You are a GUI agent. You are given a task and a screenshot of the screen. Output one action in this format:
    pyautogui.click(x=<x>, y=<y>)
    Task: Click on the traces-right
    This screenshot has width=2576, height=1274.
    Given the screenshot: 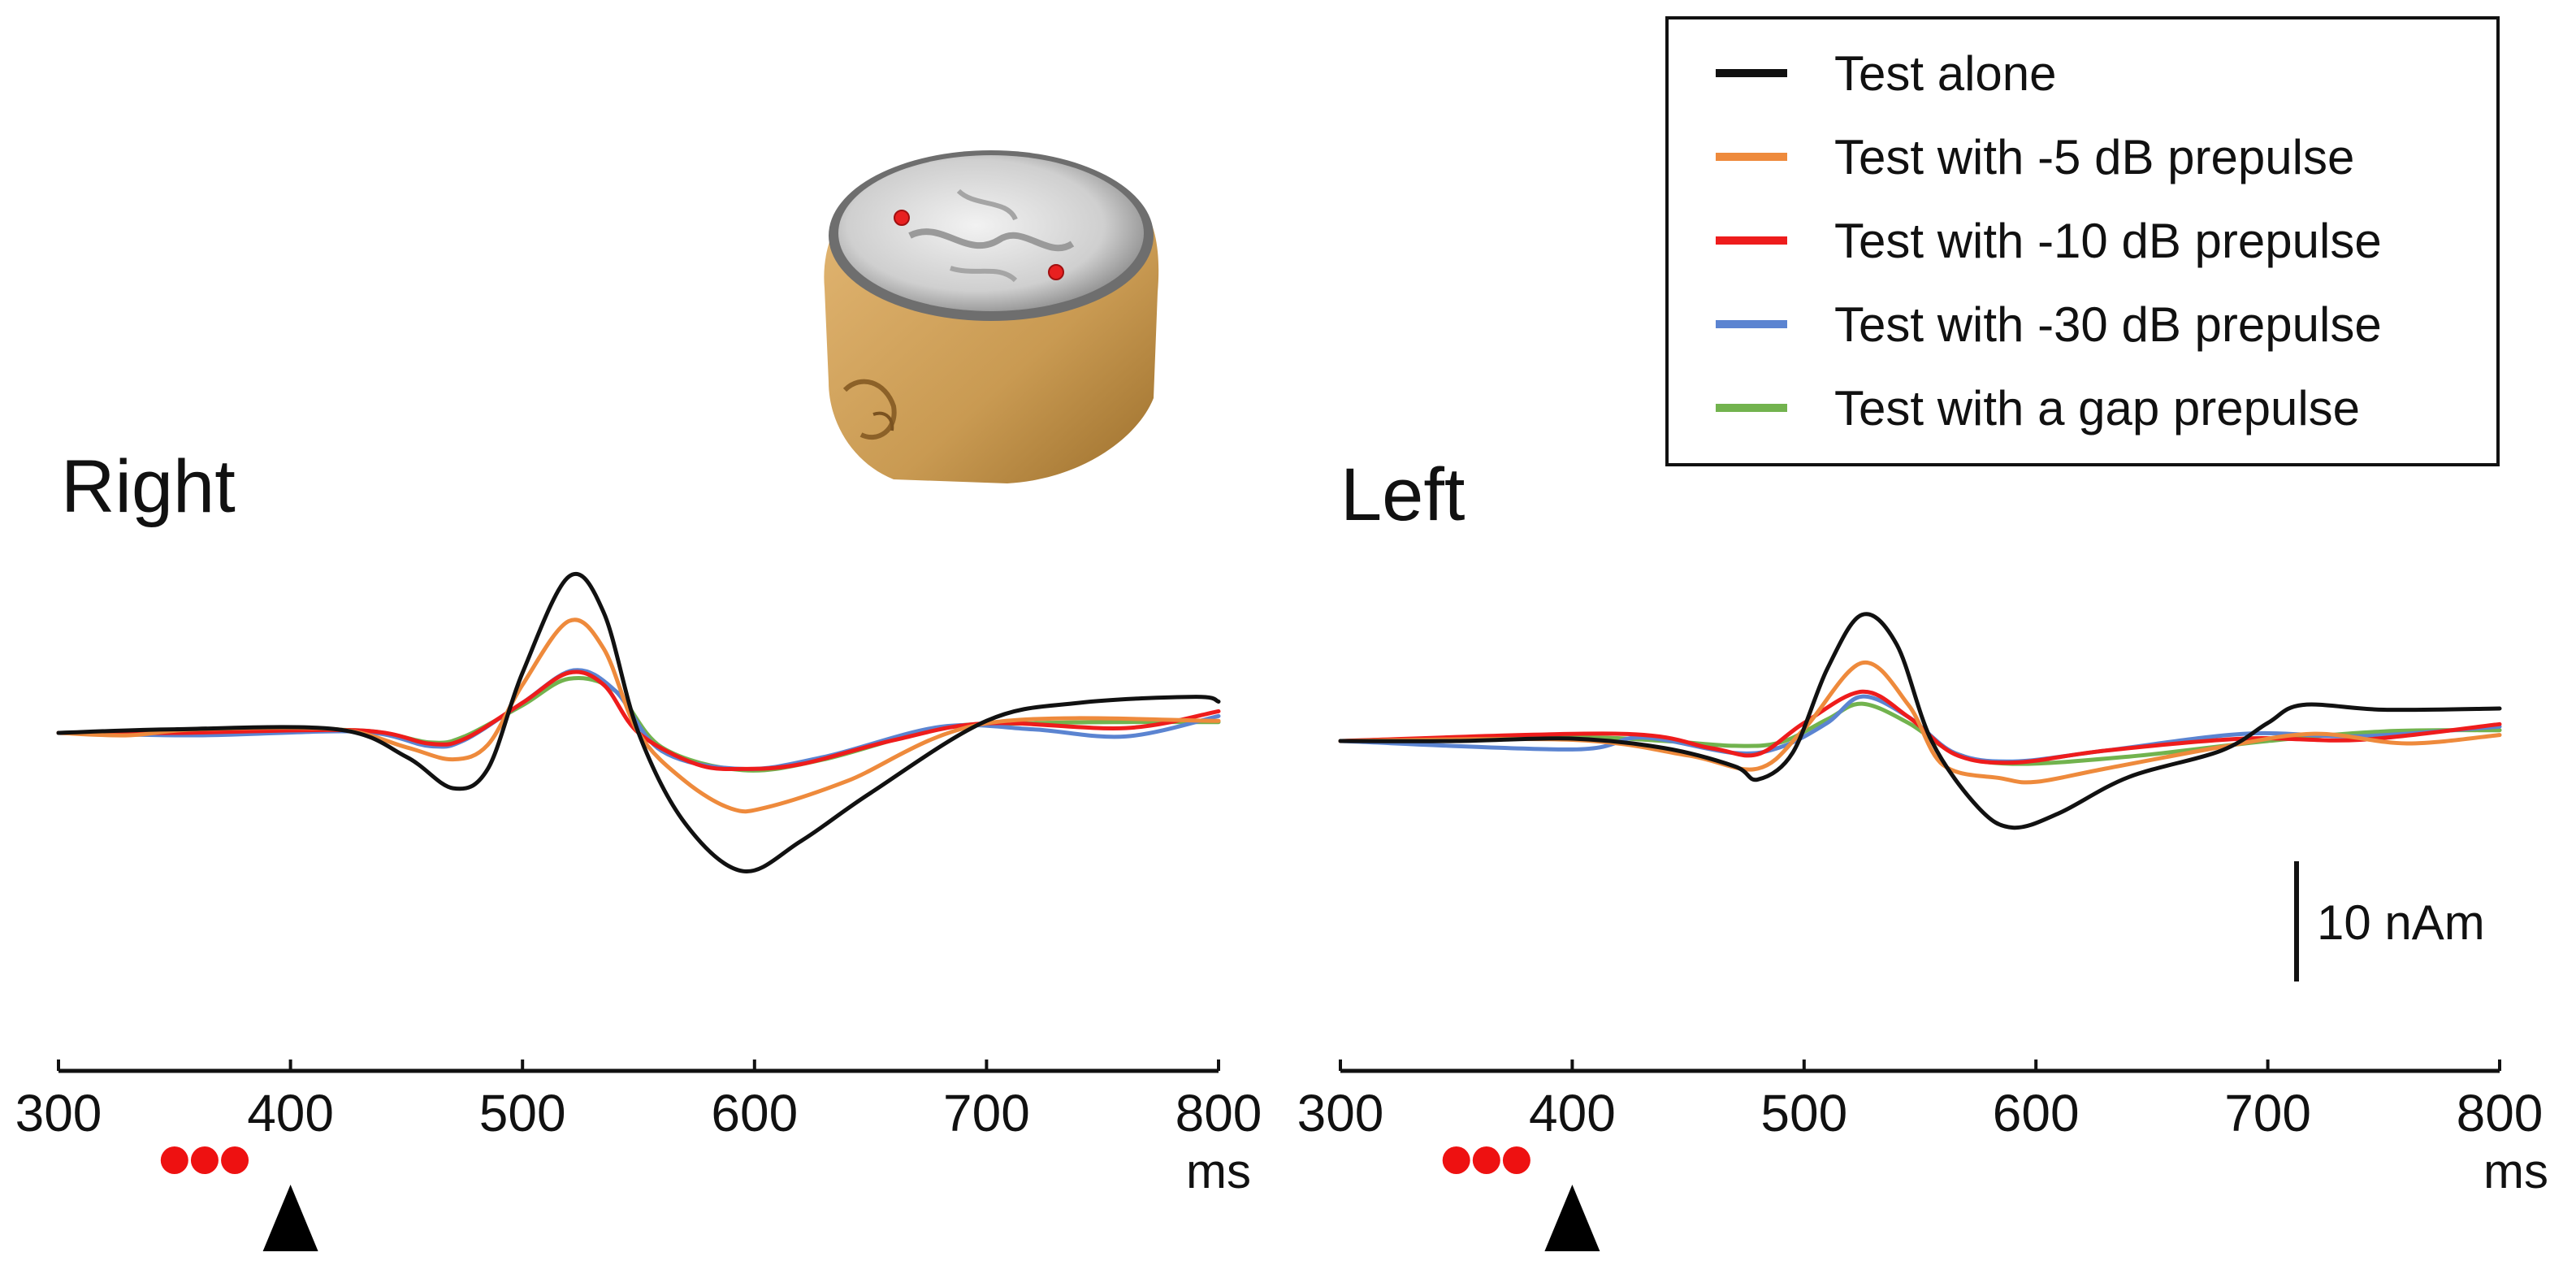 What is the action you would take?
    pyautogui.click(x=638, y=722)
    